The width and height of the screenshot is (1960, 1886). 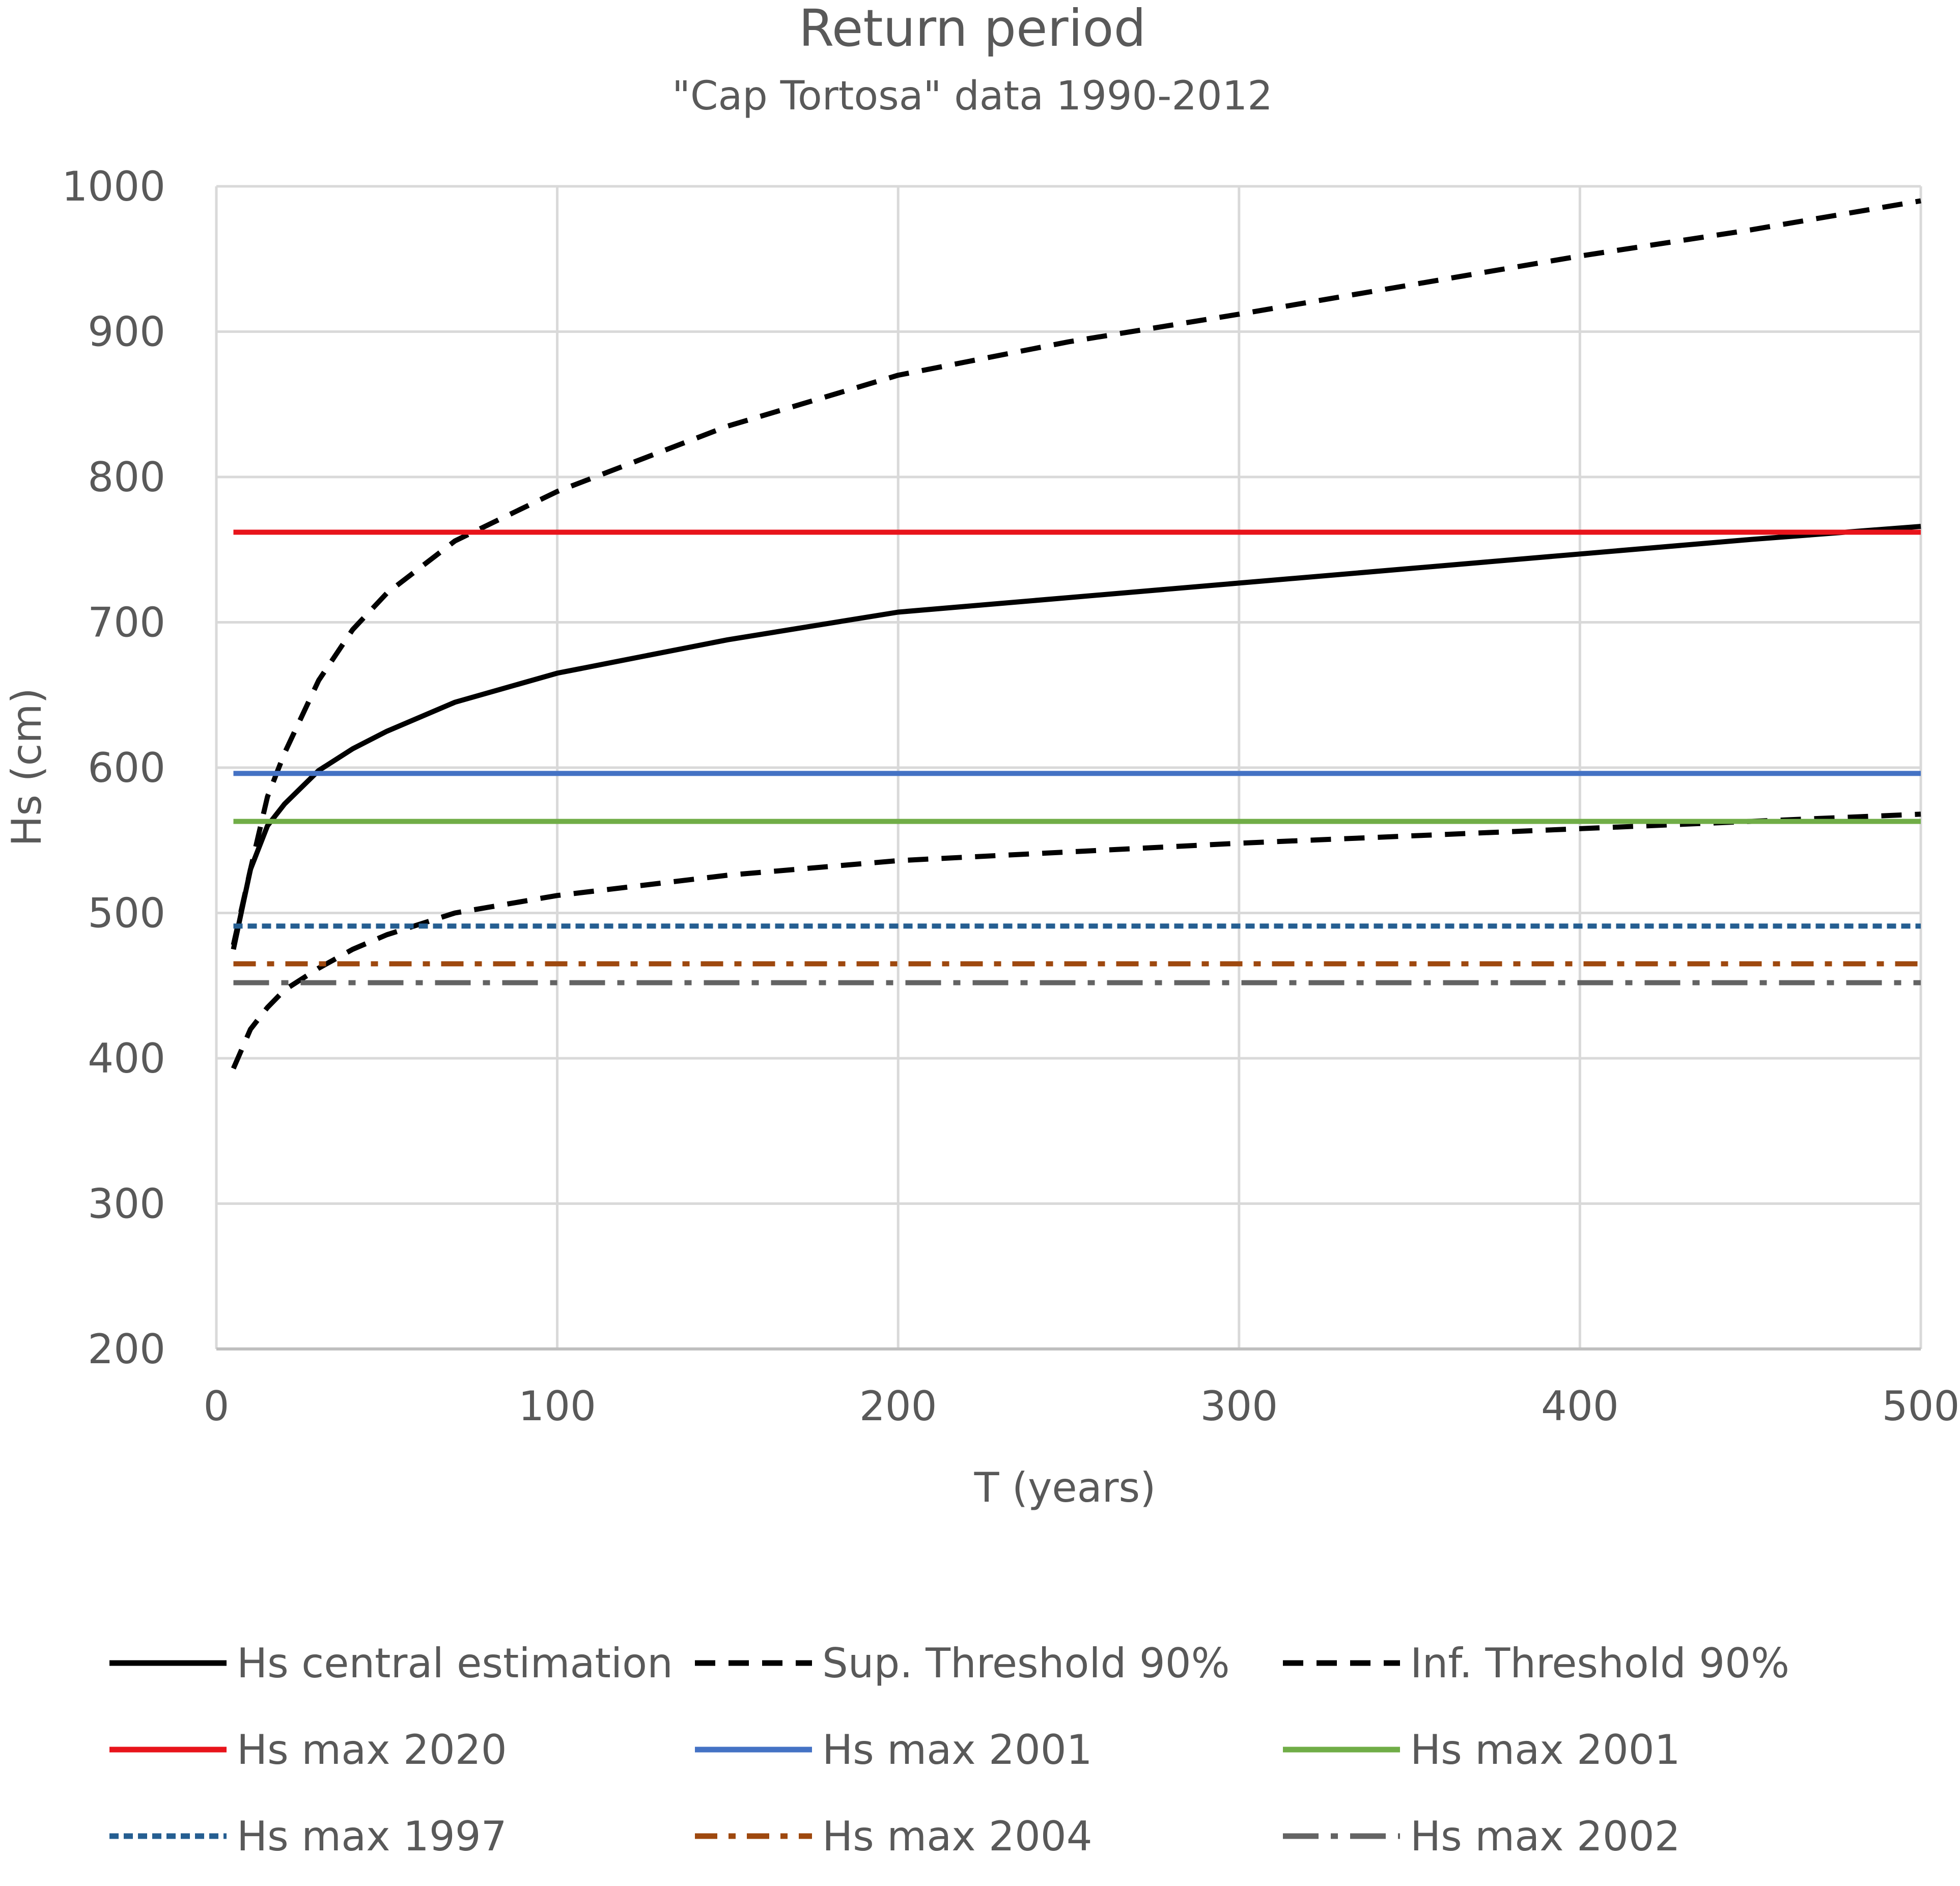 What do you see at coordinates (26, 767) in the screenshot?
I see `y-axis-label: Hs (cm)` at bounding box center [26, 767].